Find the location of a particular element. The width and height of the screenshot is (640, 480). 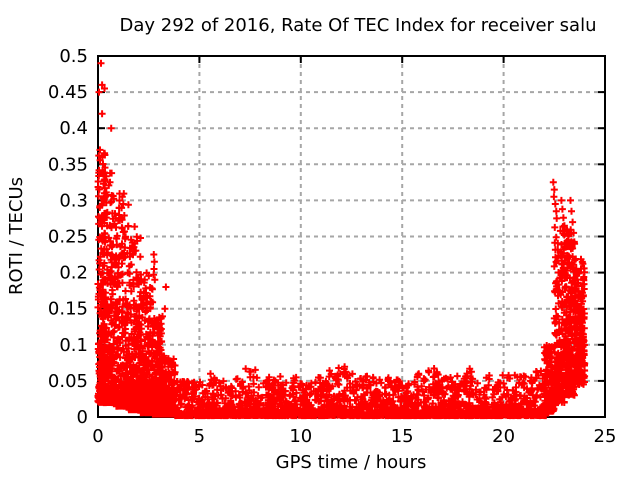

y-tick-label: 0.25 is located at coordinates (68, 237).